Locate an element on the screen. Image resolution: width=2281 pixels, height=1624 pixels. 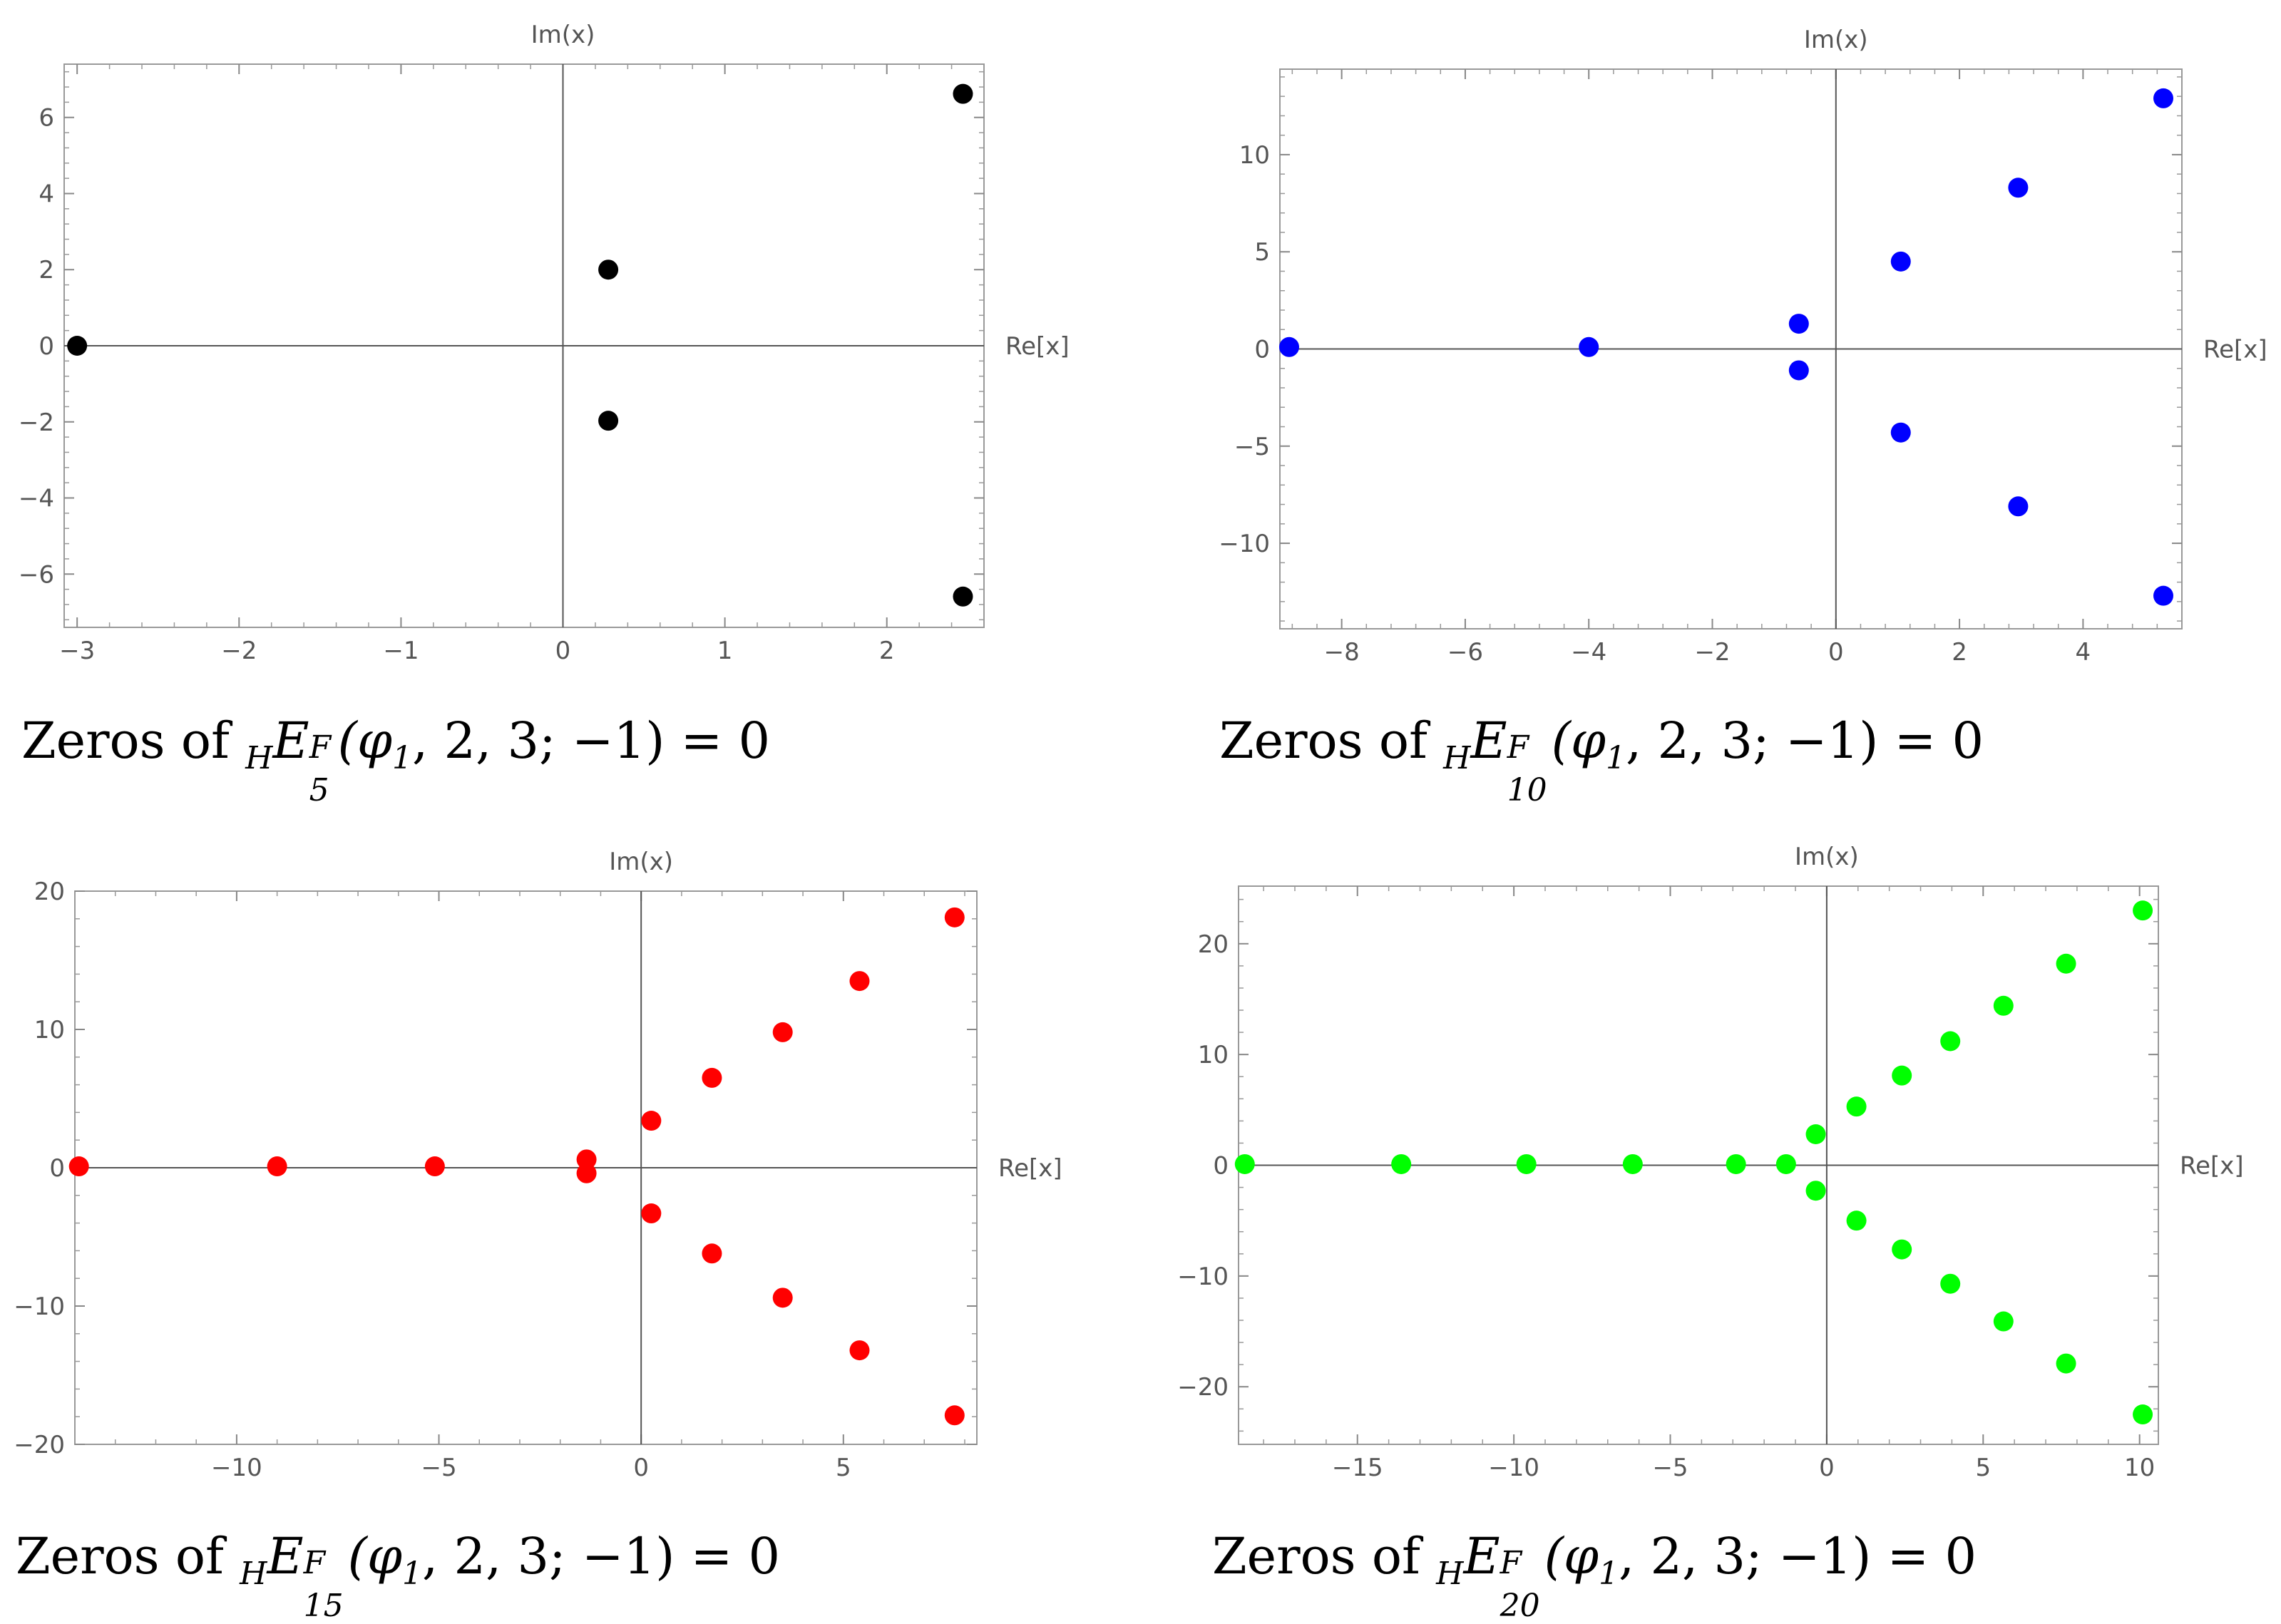
y-tick-label: −6 is located at coordinates (36, 574).